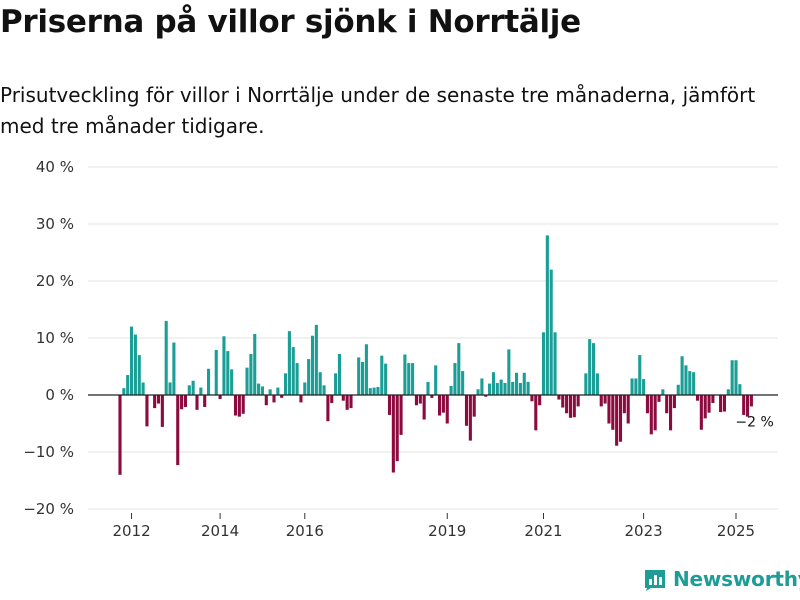  I want to click on chart-title: Priserna på villor sjönk i Norrtälje, so click(290, 22).